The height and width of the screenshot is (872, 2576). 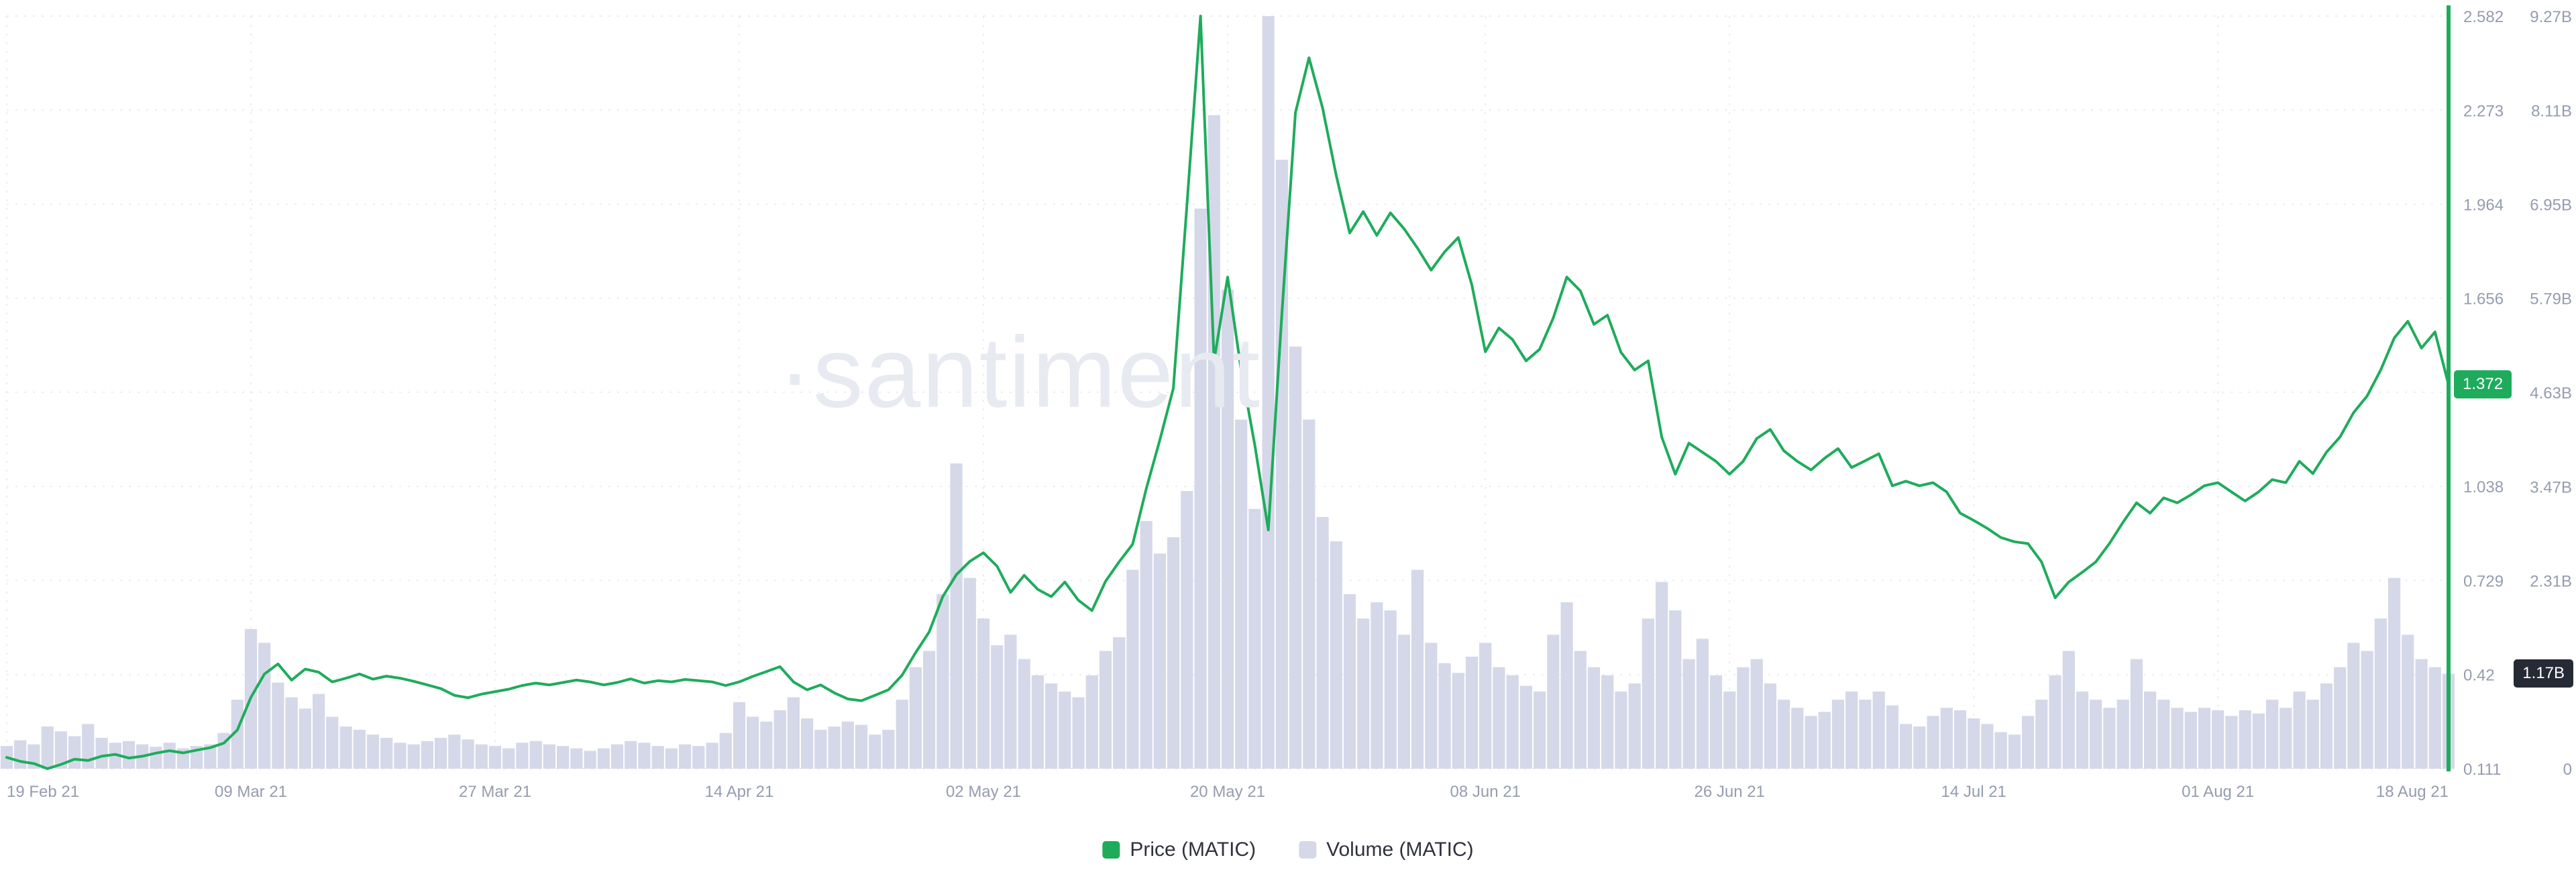 I want to click on price-axis-tick-label: 0.729, so click(x=2483, y=581).